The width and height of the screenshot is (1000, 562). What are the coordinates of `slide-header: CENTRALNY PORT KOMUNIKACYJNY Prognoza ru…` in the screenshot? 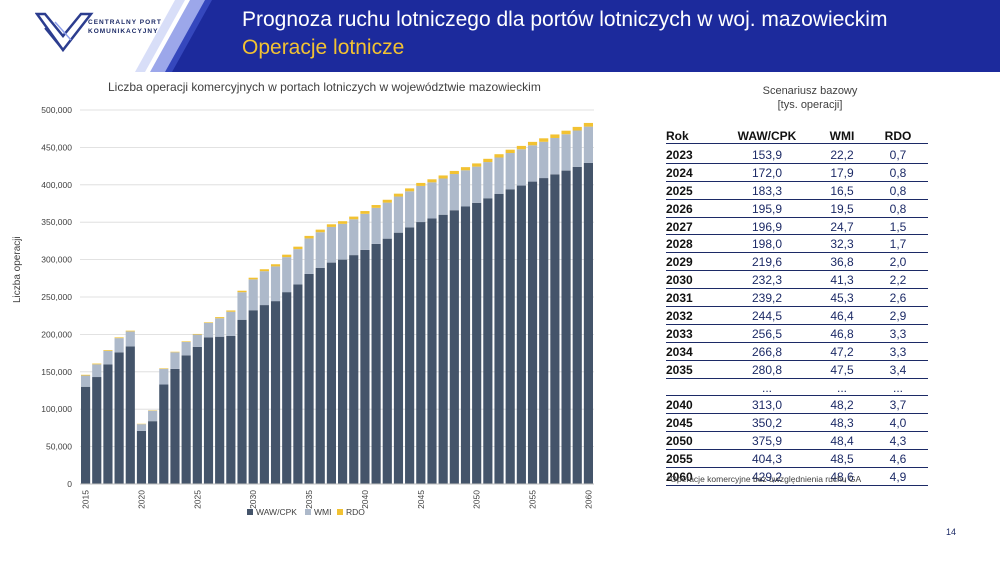 It's located at (500, 36).